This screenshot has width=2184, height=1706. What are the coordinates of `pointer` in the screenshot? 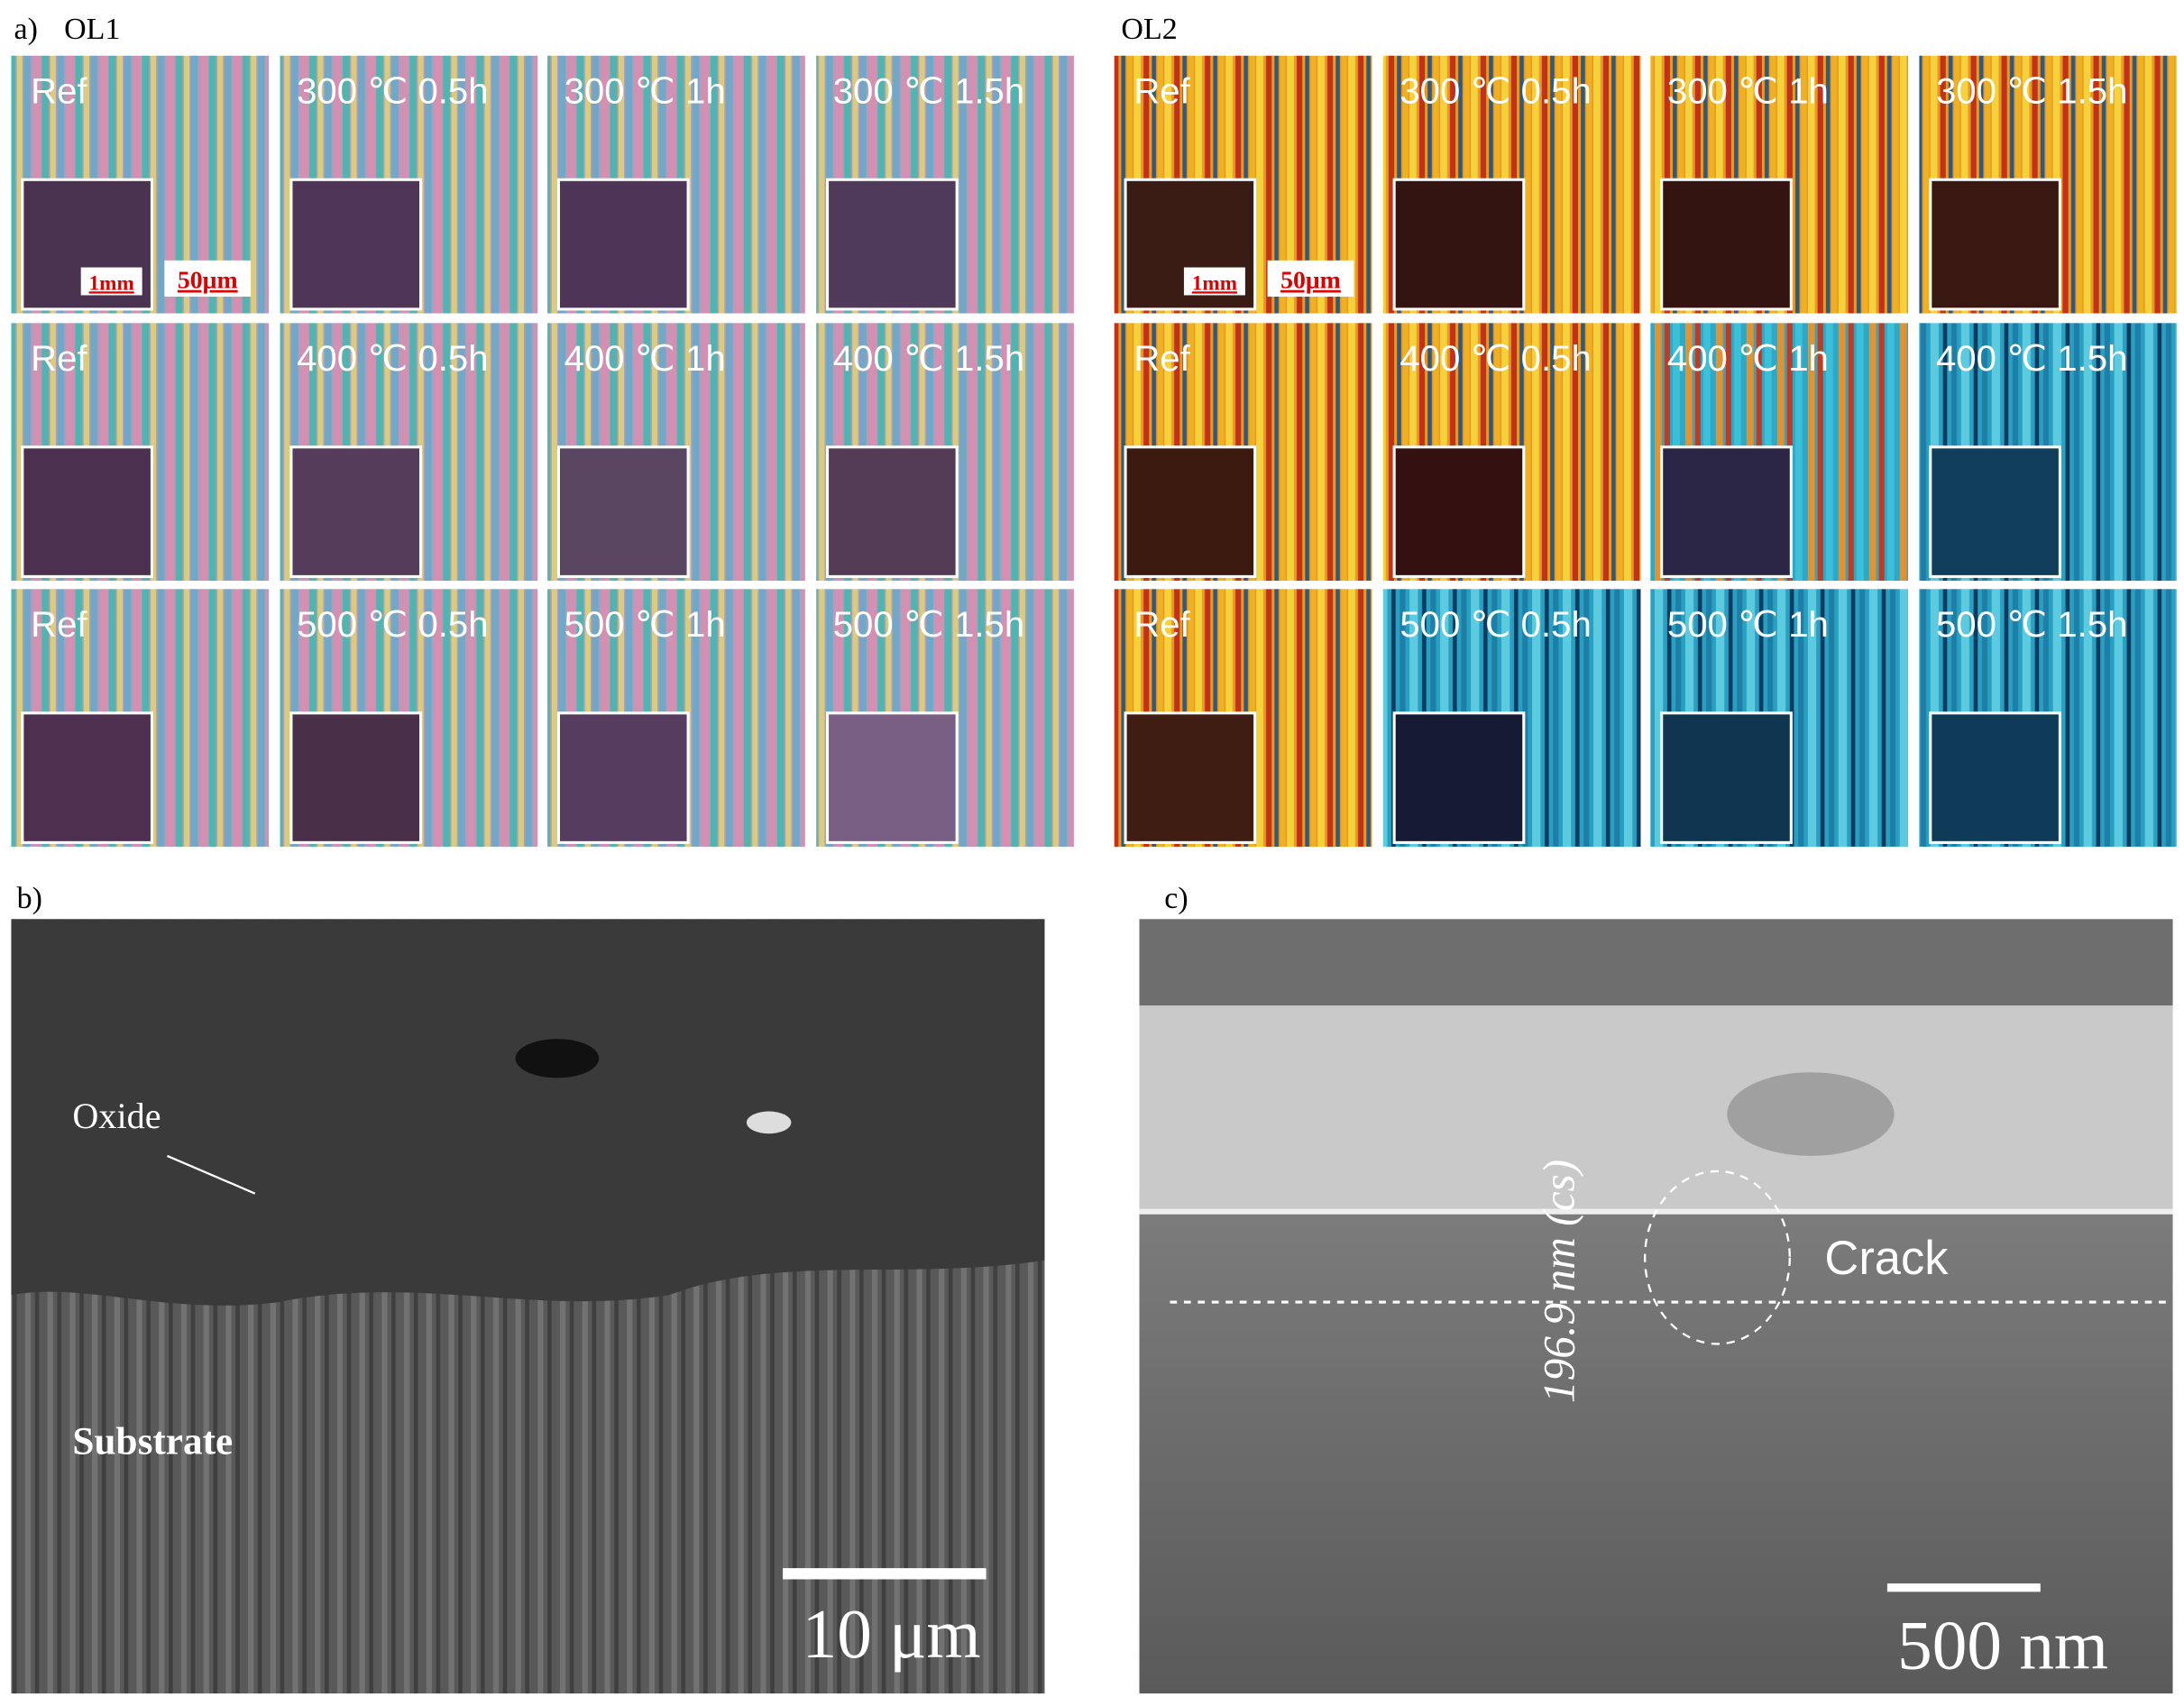 It's located at (211, 1174).